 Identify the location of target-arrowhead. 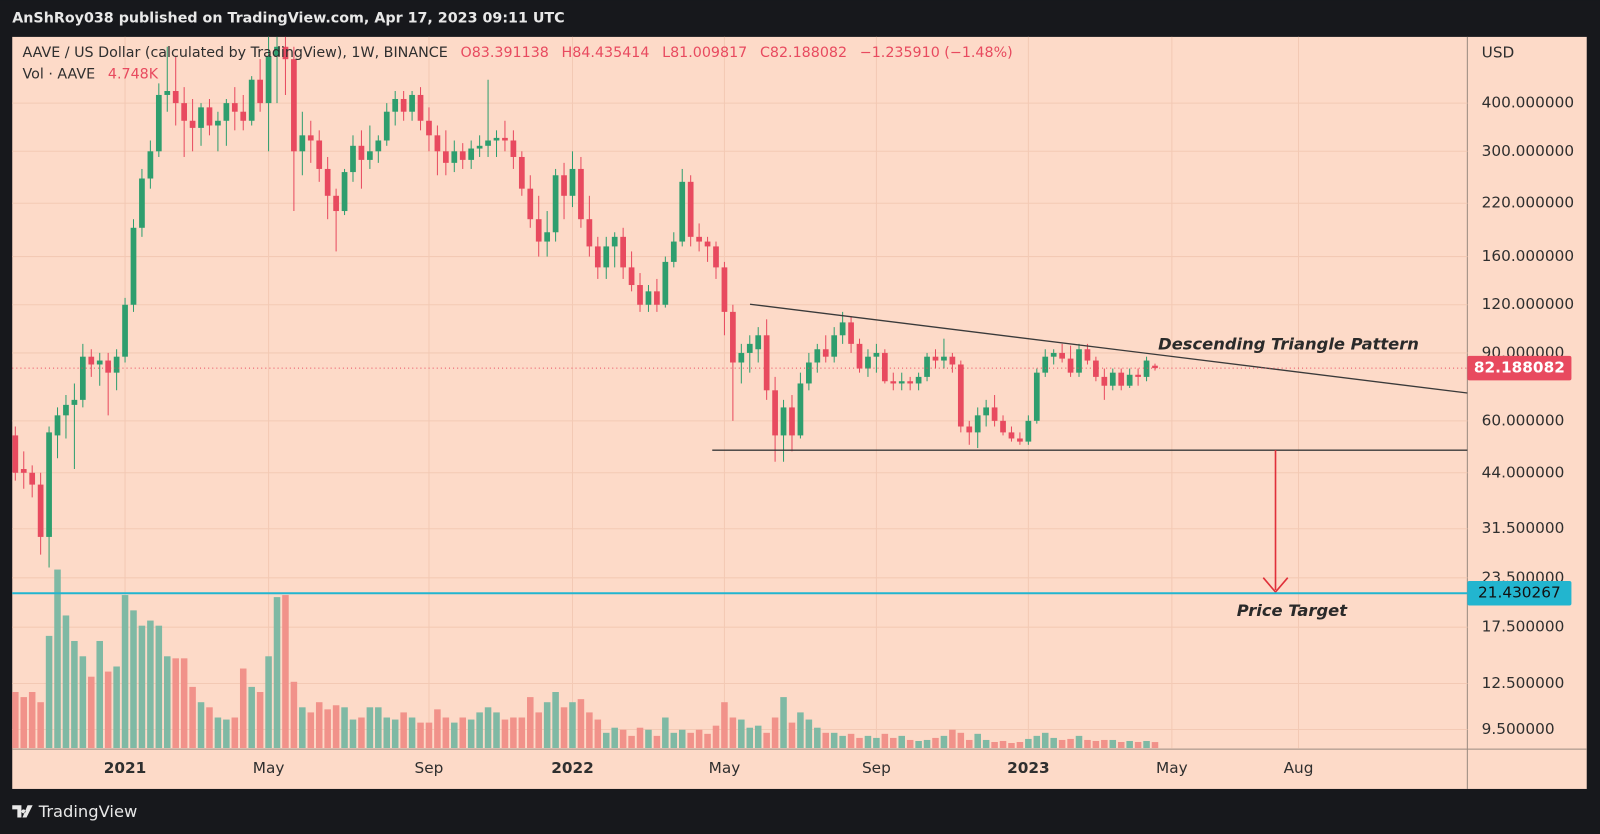
(1275, 585).